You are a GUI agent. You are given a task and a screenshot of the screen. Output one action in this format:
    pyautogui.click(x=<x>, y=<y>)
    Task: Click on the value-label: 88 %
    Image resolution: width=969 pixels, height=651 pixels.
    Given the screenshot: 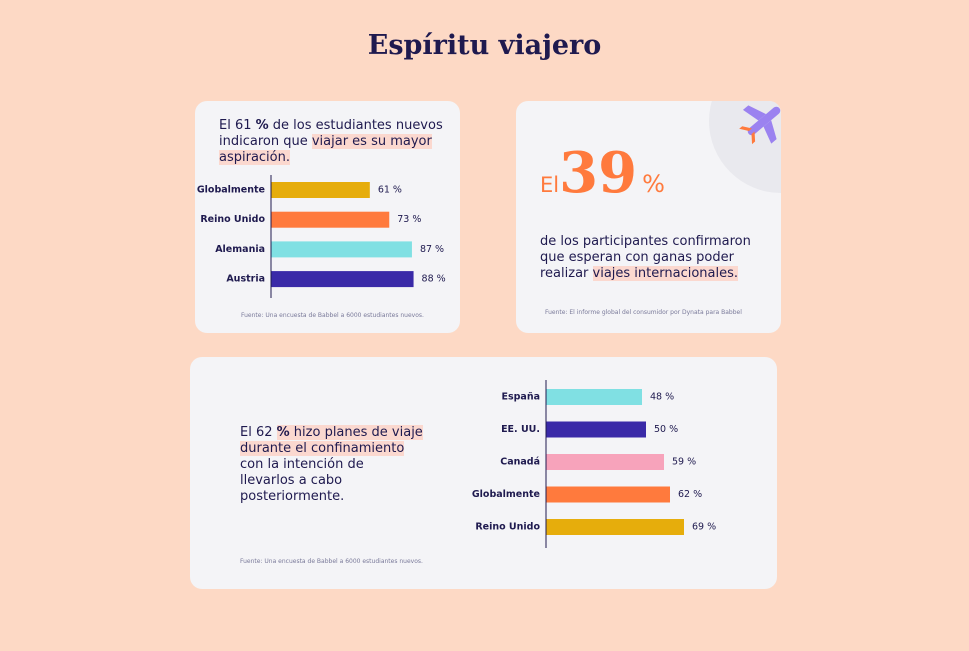 What is the action you would take?
    pyautogui.click(x=434, y=279)
    